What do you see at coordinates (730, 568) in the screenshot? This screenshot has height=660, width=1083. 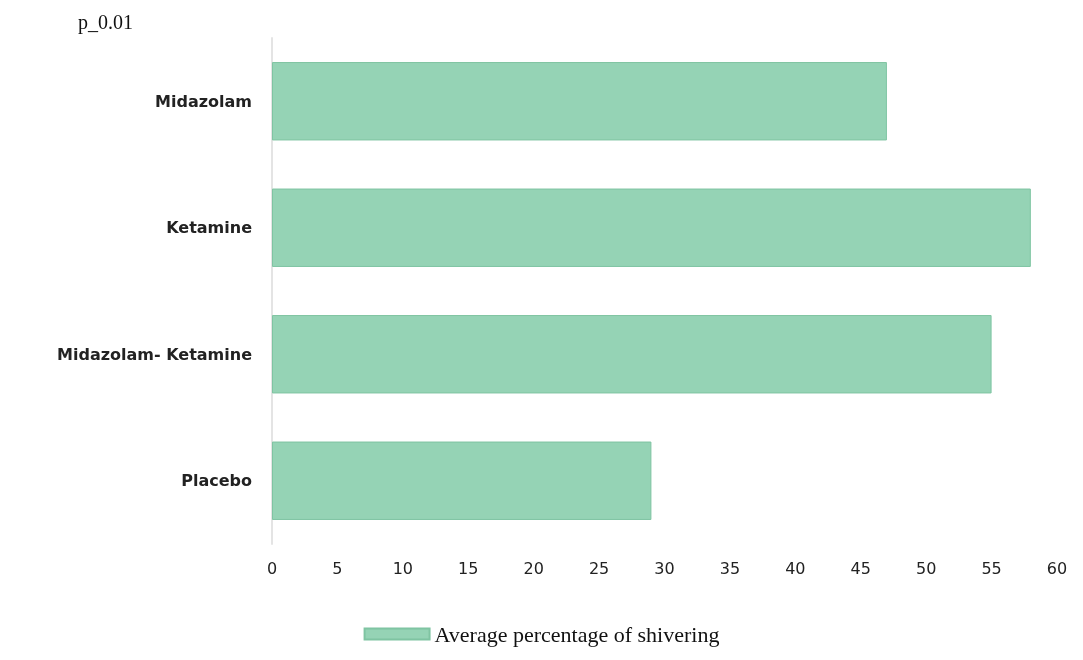 I see `x-tick-label: 35` at bounding box center [730, 568].